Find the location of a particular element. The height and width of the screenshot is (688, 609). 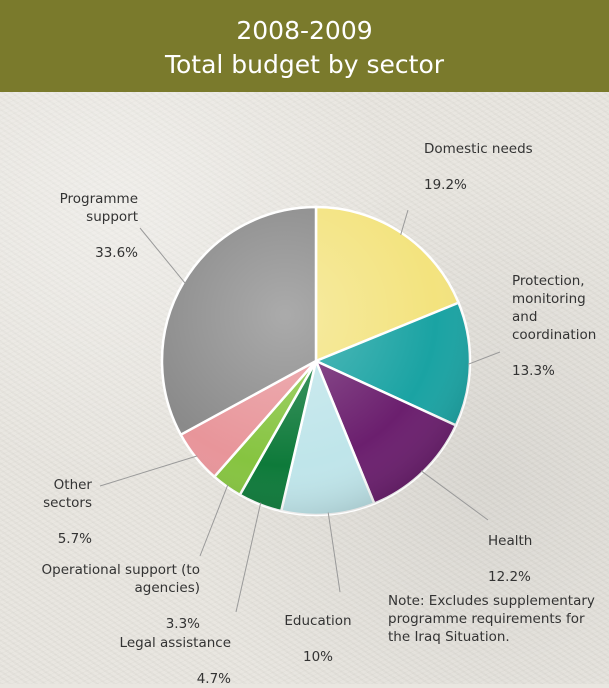

label-other-sectors-value: 5.7% is located at coordinates (74, 539).